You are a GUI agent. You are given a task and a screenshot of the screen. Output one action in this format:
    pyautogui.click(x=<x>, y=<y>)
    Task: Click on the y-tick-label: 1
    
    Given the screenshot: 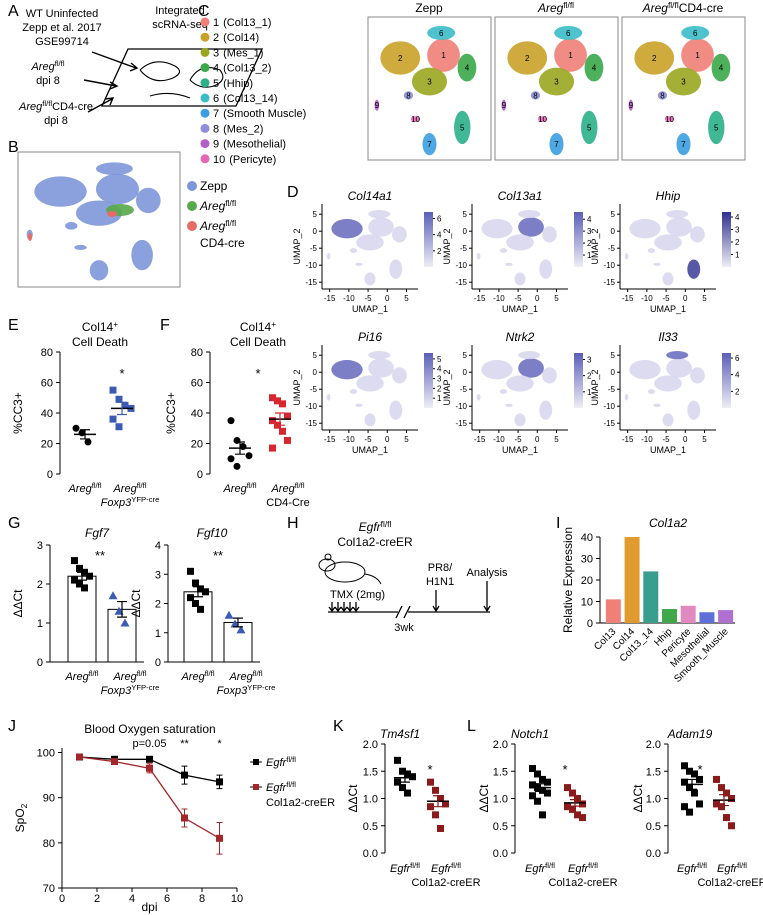 What is the action you would take?
    pyautogui.click(x=40, y=624)
    